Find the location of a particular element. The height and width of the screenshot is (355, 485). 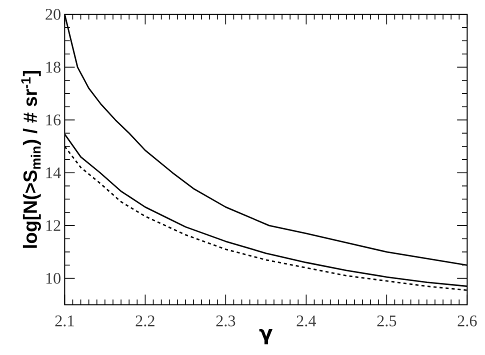

x-tick-label: 2.4 is located at coordinates (306, 320).